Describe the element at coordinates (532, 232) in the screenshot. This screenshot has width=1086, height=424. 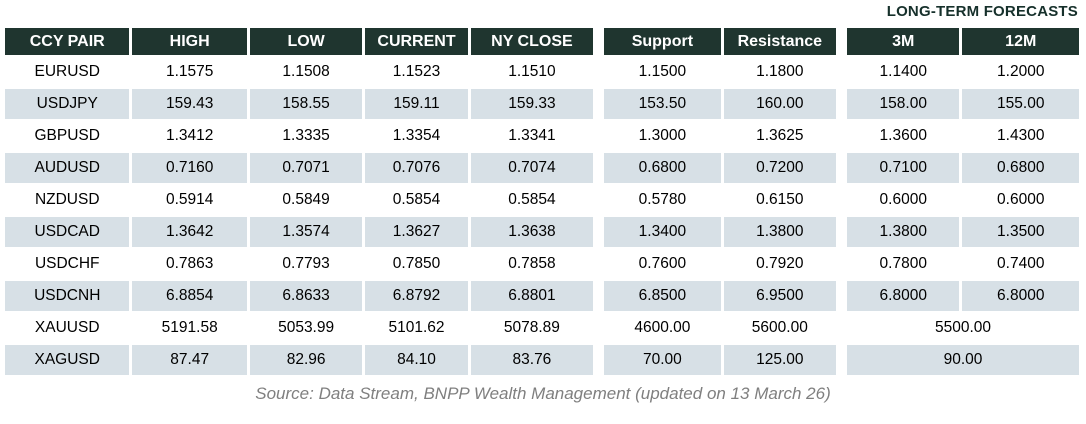
I see `cell-ny-close: 1.3638` at that location.